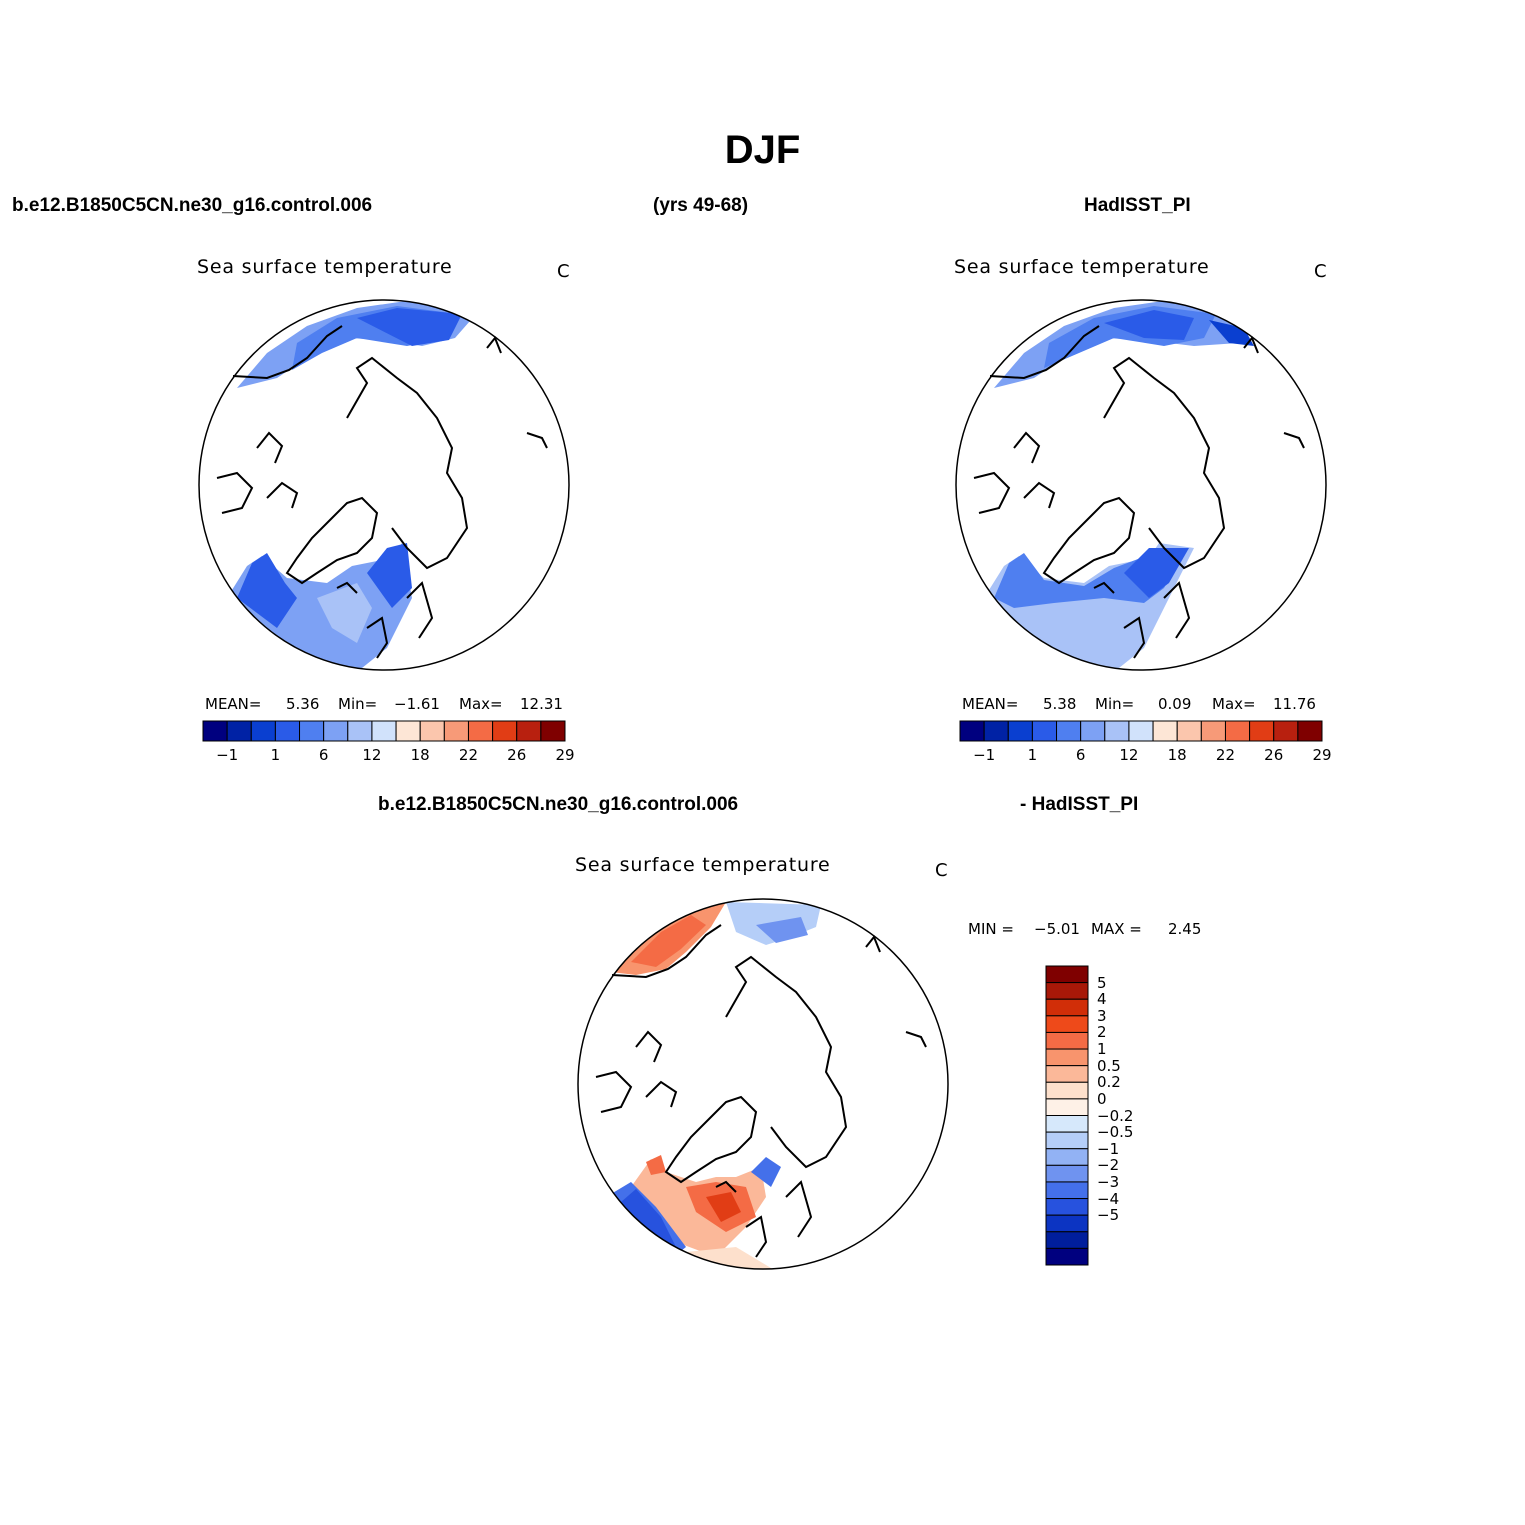 Image resolution: width=1525 pixels, height=1525 pixels. Describe the element at coordinates (1175, 704) in the screenshot. I see `obs-min-value: 0.09` at that location.